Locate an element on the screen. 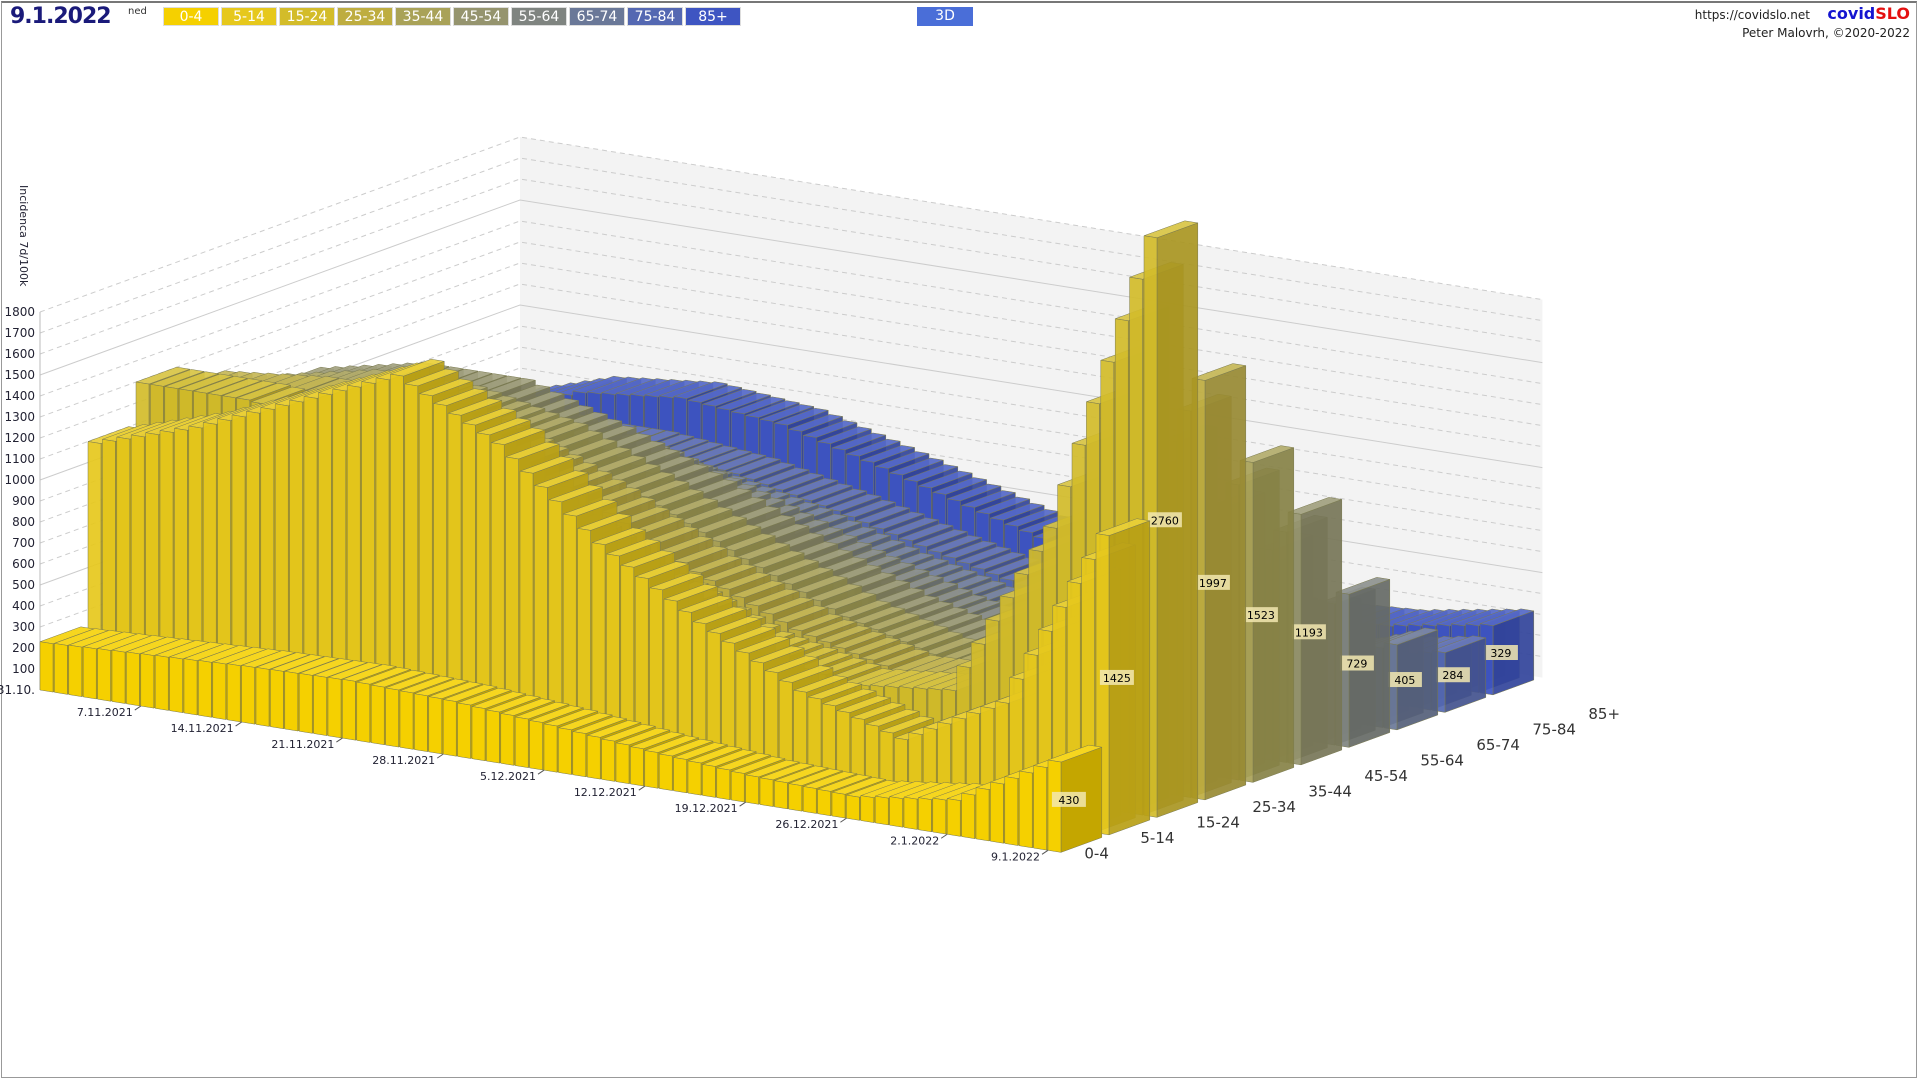 Image resolution: width=1920 pixels, height=1080 pixels. y-axis-title: Incidenca 7d/100k is located at coordinates (23, 236).